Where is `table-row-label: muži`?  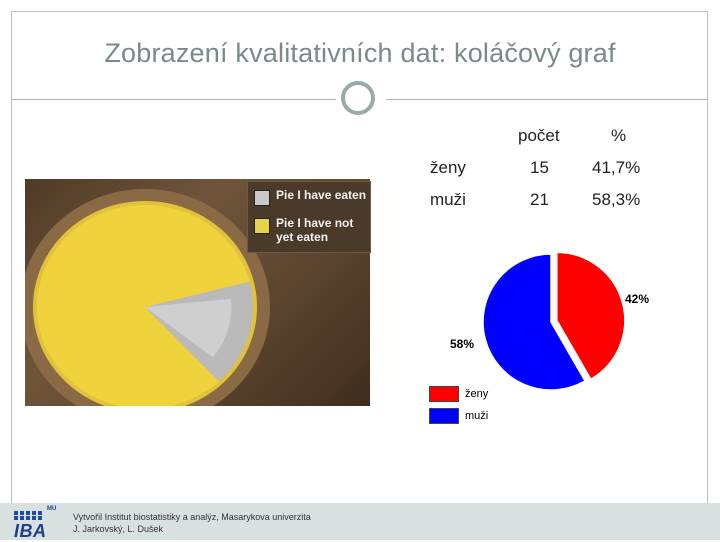 table-row-label: muži is located at coordinates (448, 199).